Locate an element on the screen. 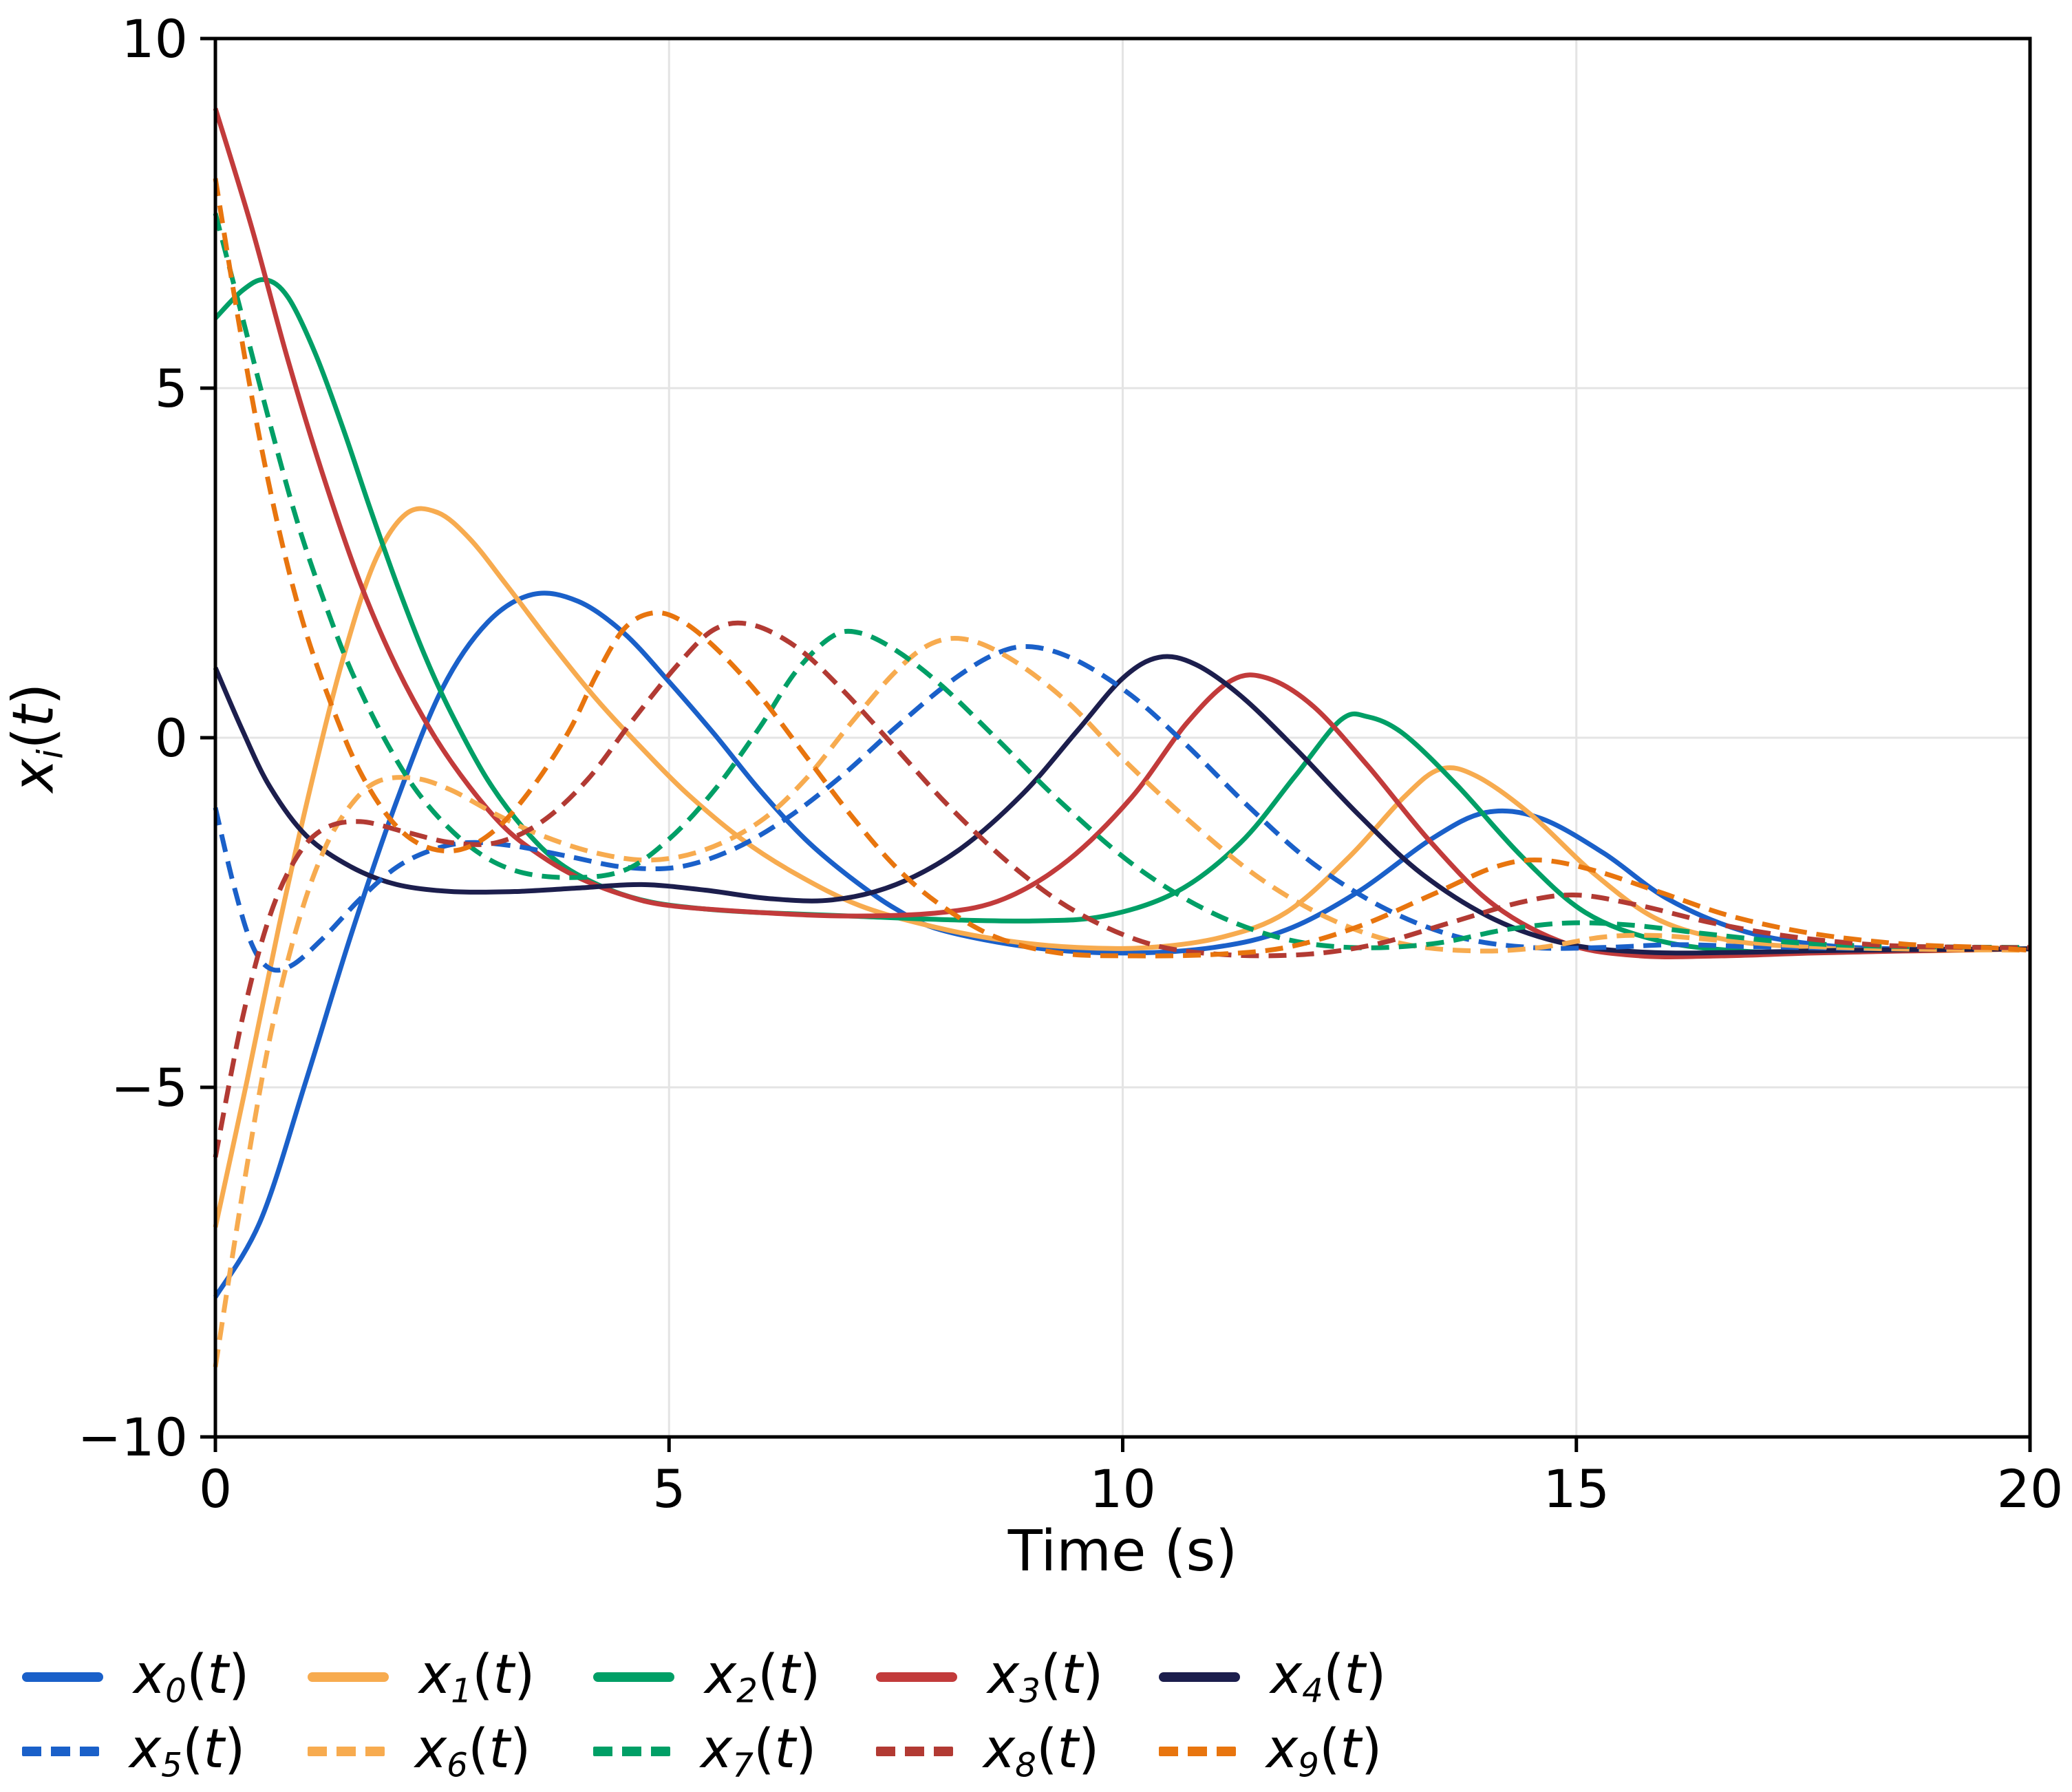 This screenshot has width=2072, height=1792. legend-item-x5: x5(t) is located at coordinates (133, 1752).